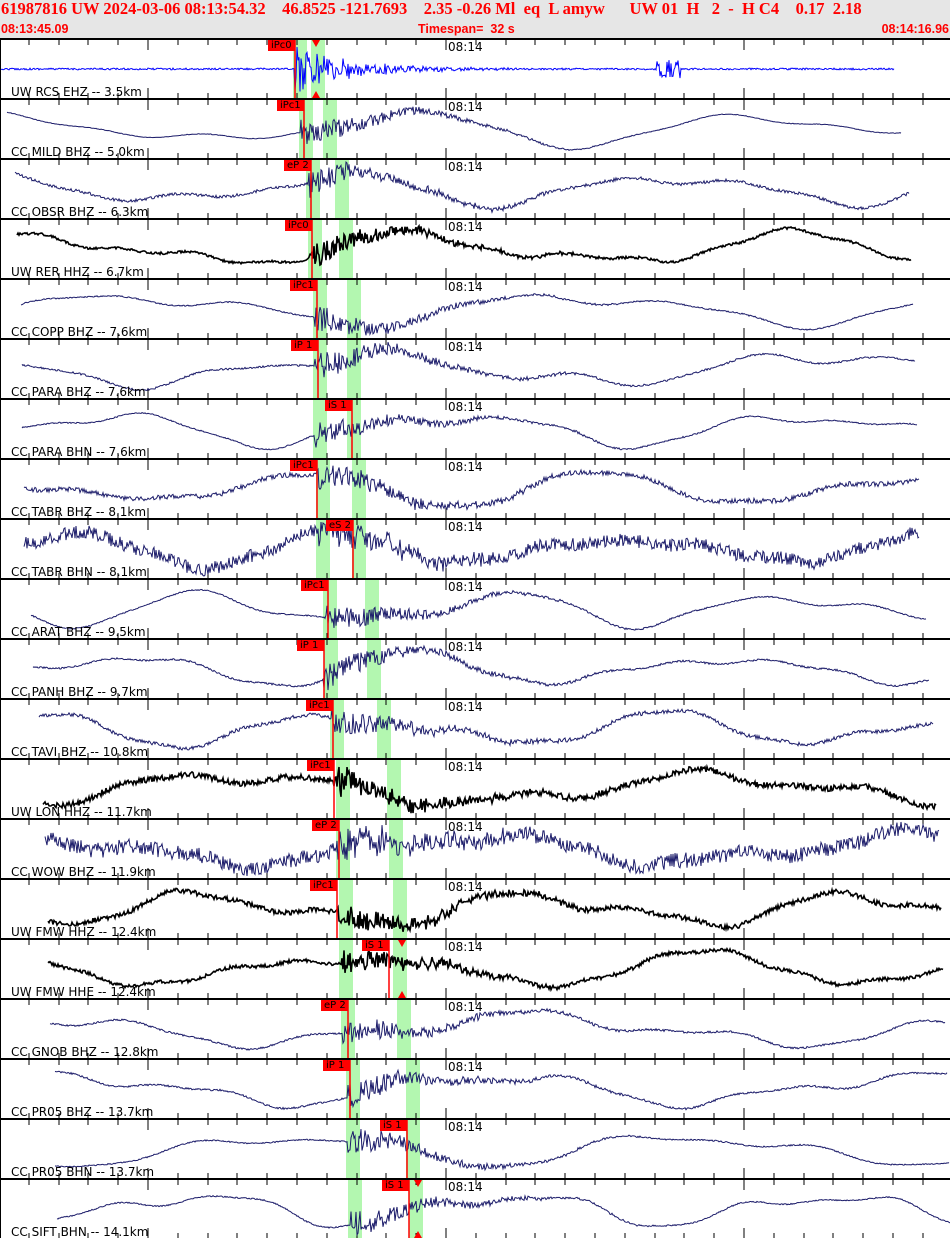  Describe the element at coordinates (475, 368) in the screenshot. I see `waveform-panel: 08:14 iP 1 CC PARA BHZ -- 7.6km` at that location.